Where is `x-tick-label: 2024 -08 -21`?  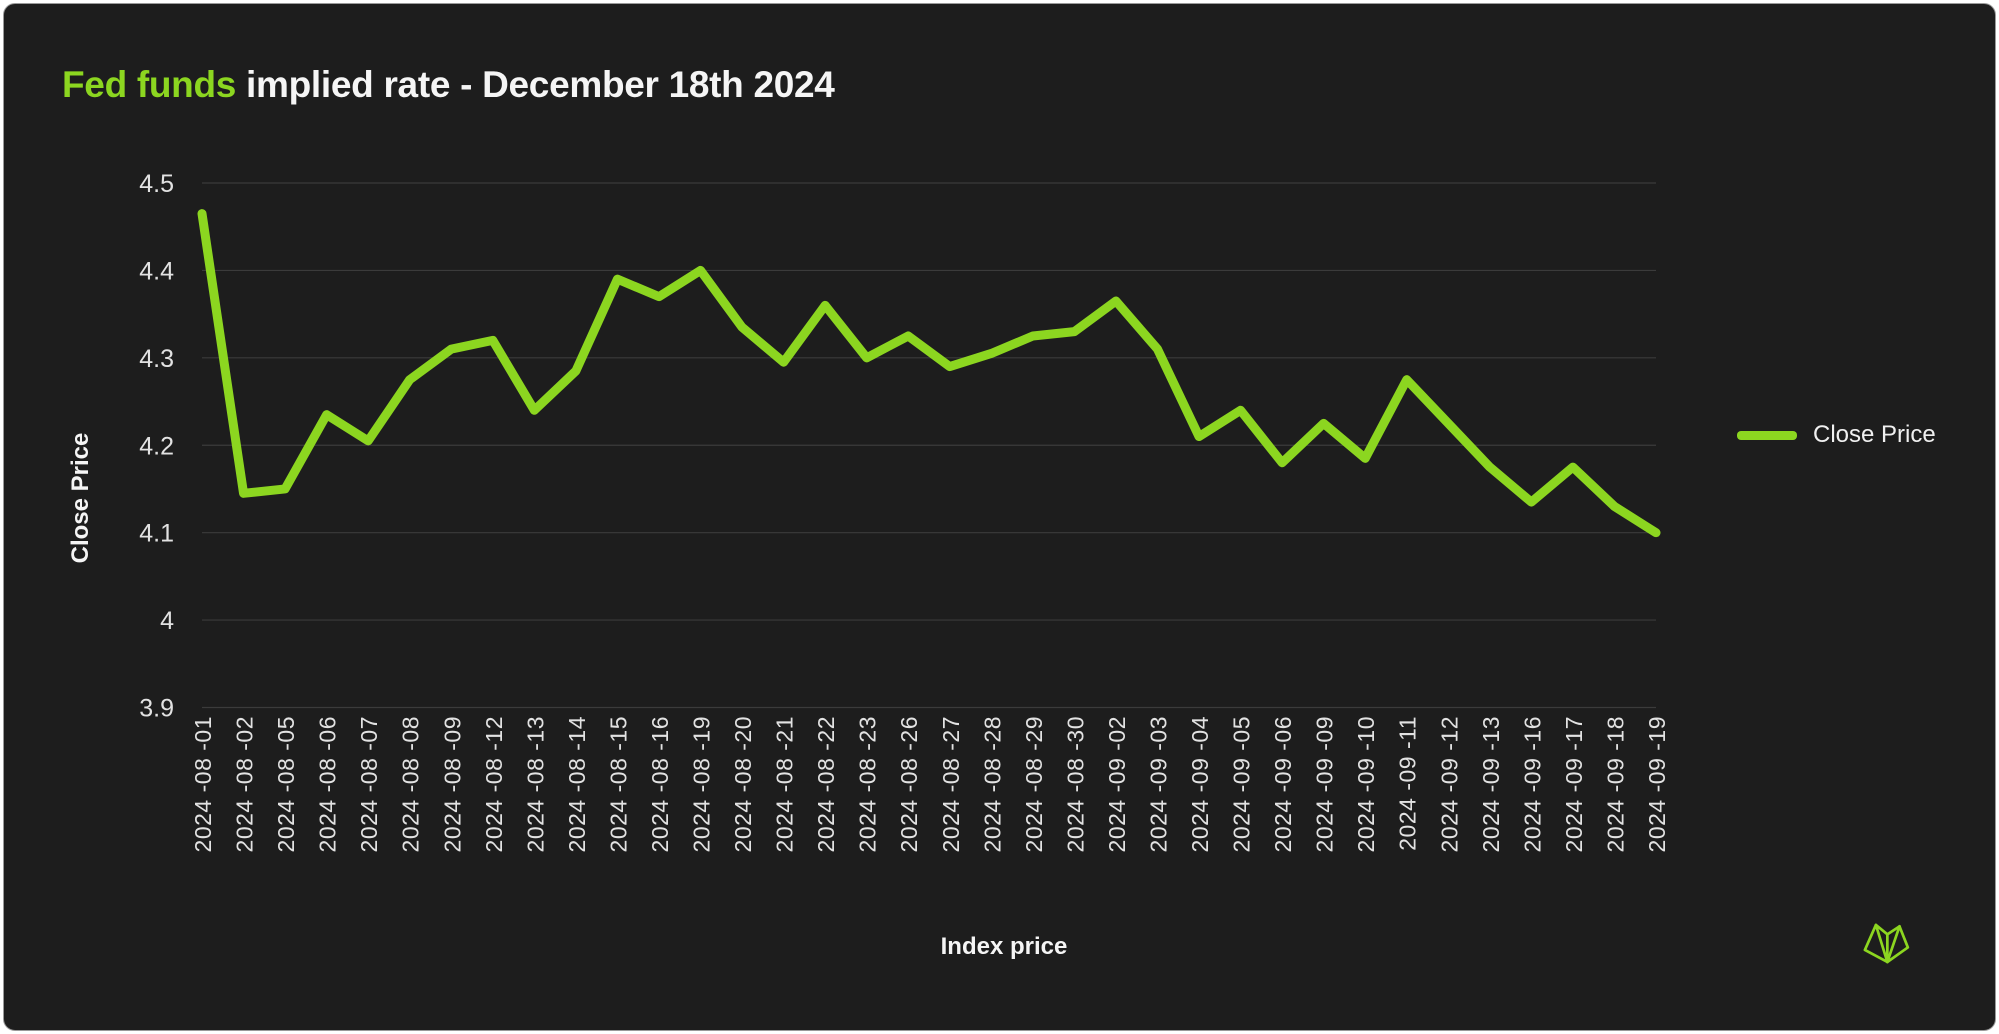
x-tick-label: 2024 -08 -21 is located at coordinates (785, 784).